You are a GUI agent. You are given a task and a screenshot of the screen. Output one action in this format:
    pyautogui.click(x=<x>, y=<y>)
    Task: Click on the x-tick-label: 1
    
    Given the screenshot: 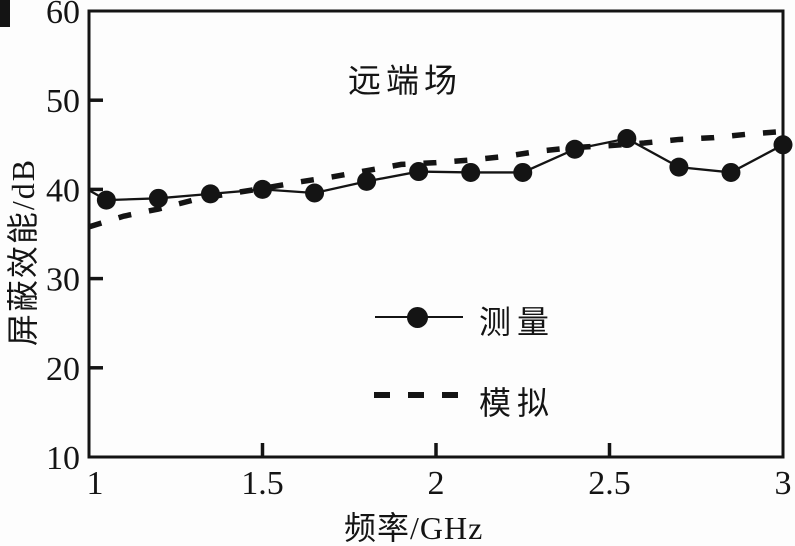 What is the action you would take?
    pyautogui.click(x=95, y=483)
    